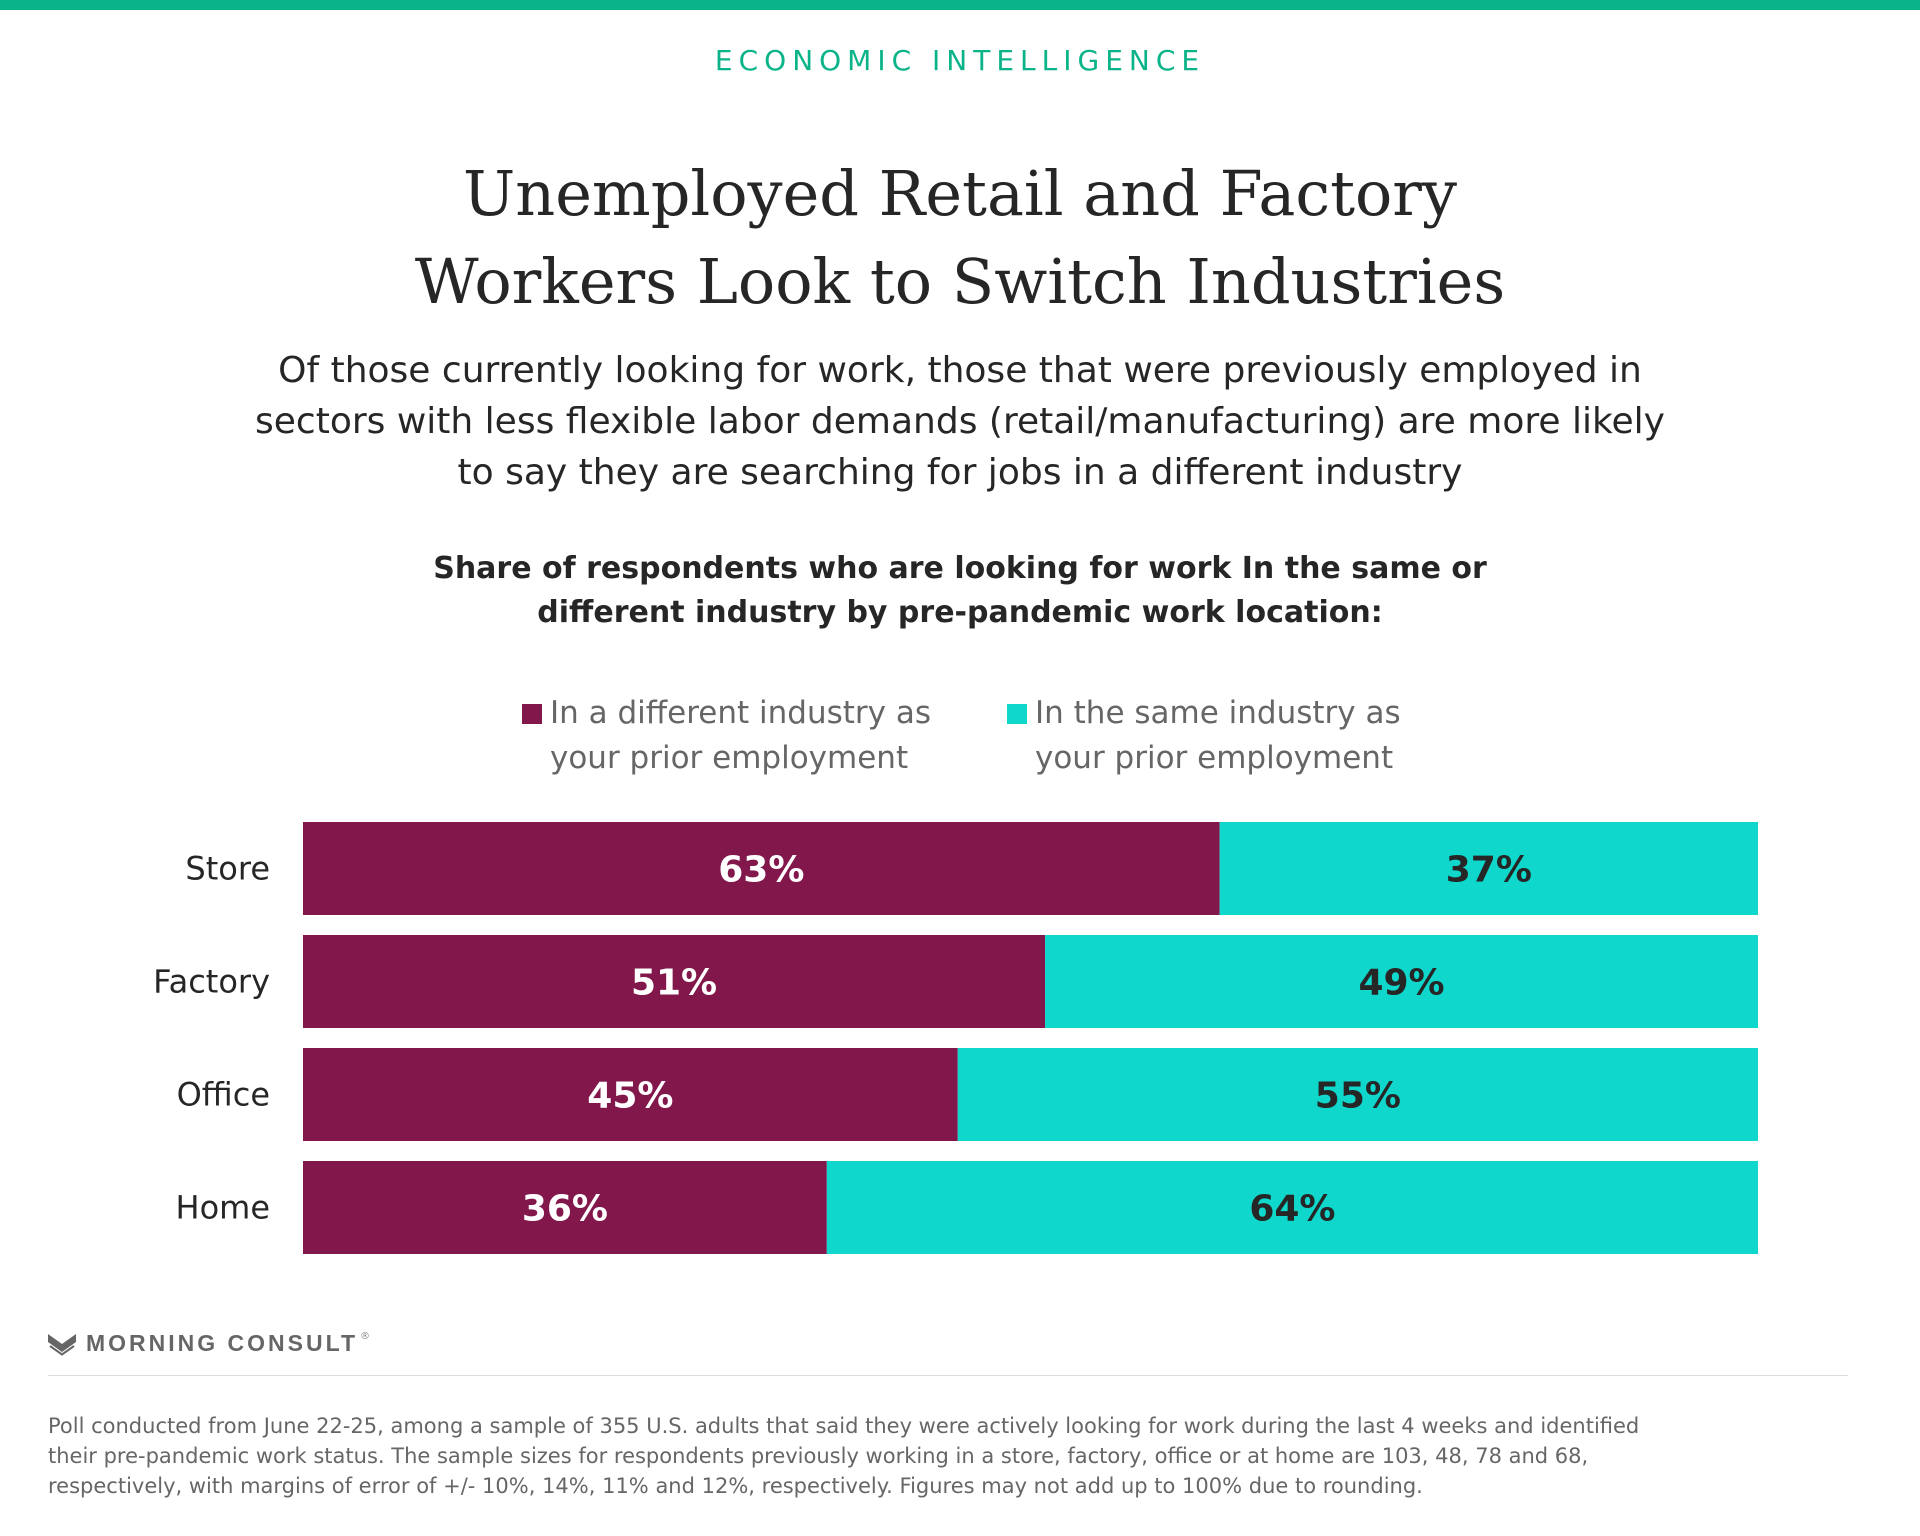 This screenshot has height=1536, width=1920. What do you see at coordinates (960, 193) in the screenshot?
I see `title-line: Unemployed Retail and Factory` at bounding box center [960, 193].